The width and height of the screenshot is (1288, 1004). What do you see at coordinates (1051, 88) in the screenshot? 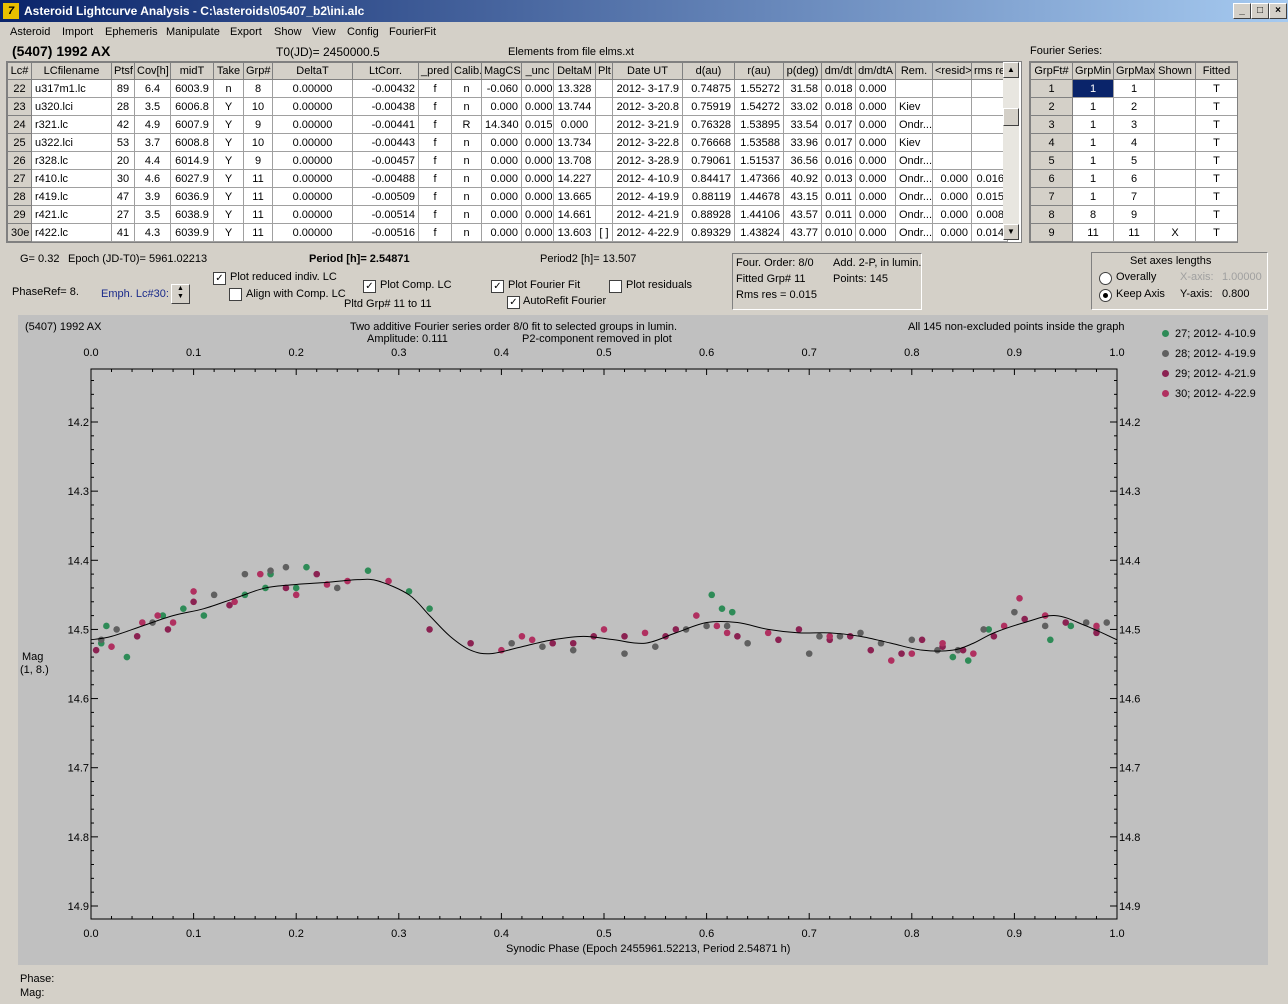
I see `fourier-row-header: 1` at bounding box center [1051, 88].